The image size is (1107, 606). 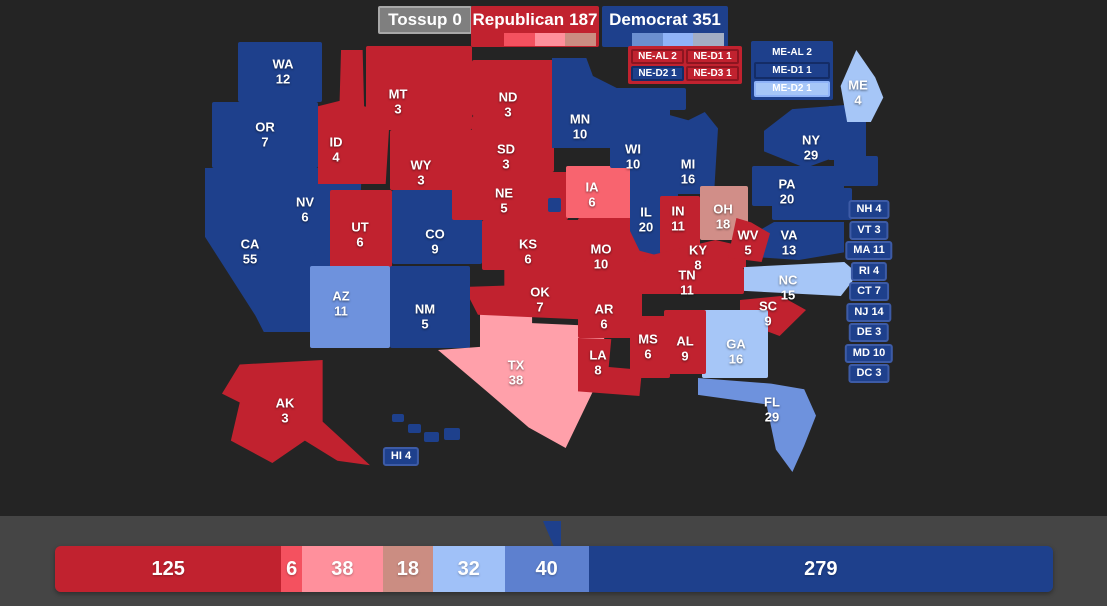 I want to click on district-box-ne-d1-1: NE-D1 1, so click(x=712, y=56).